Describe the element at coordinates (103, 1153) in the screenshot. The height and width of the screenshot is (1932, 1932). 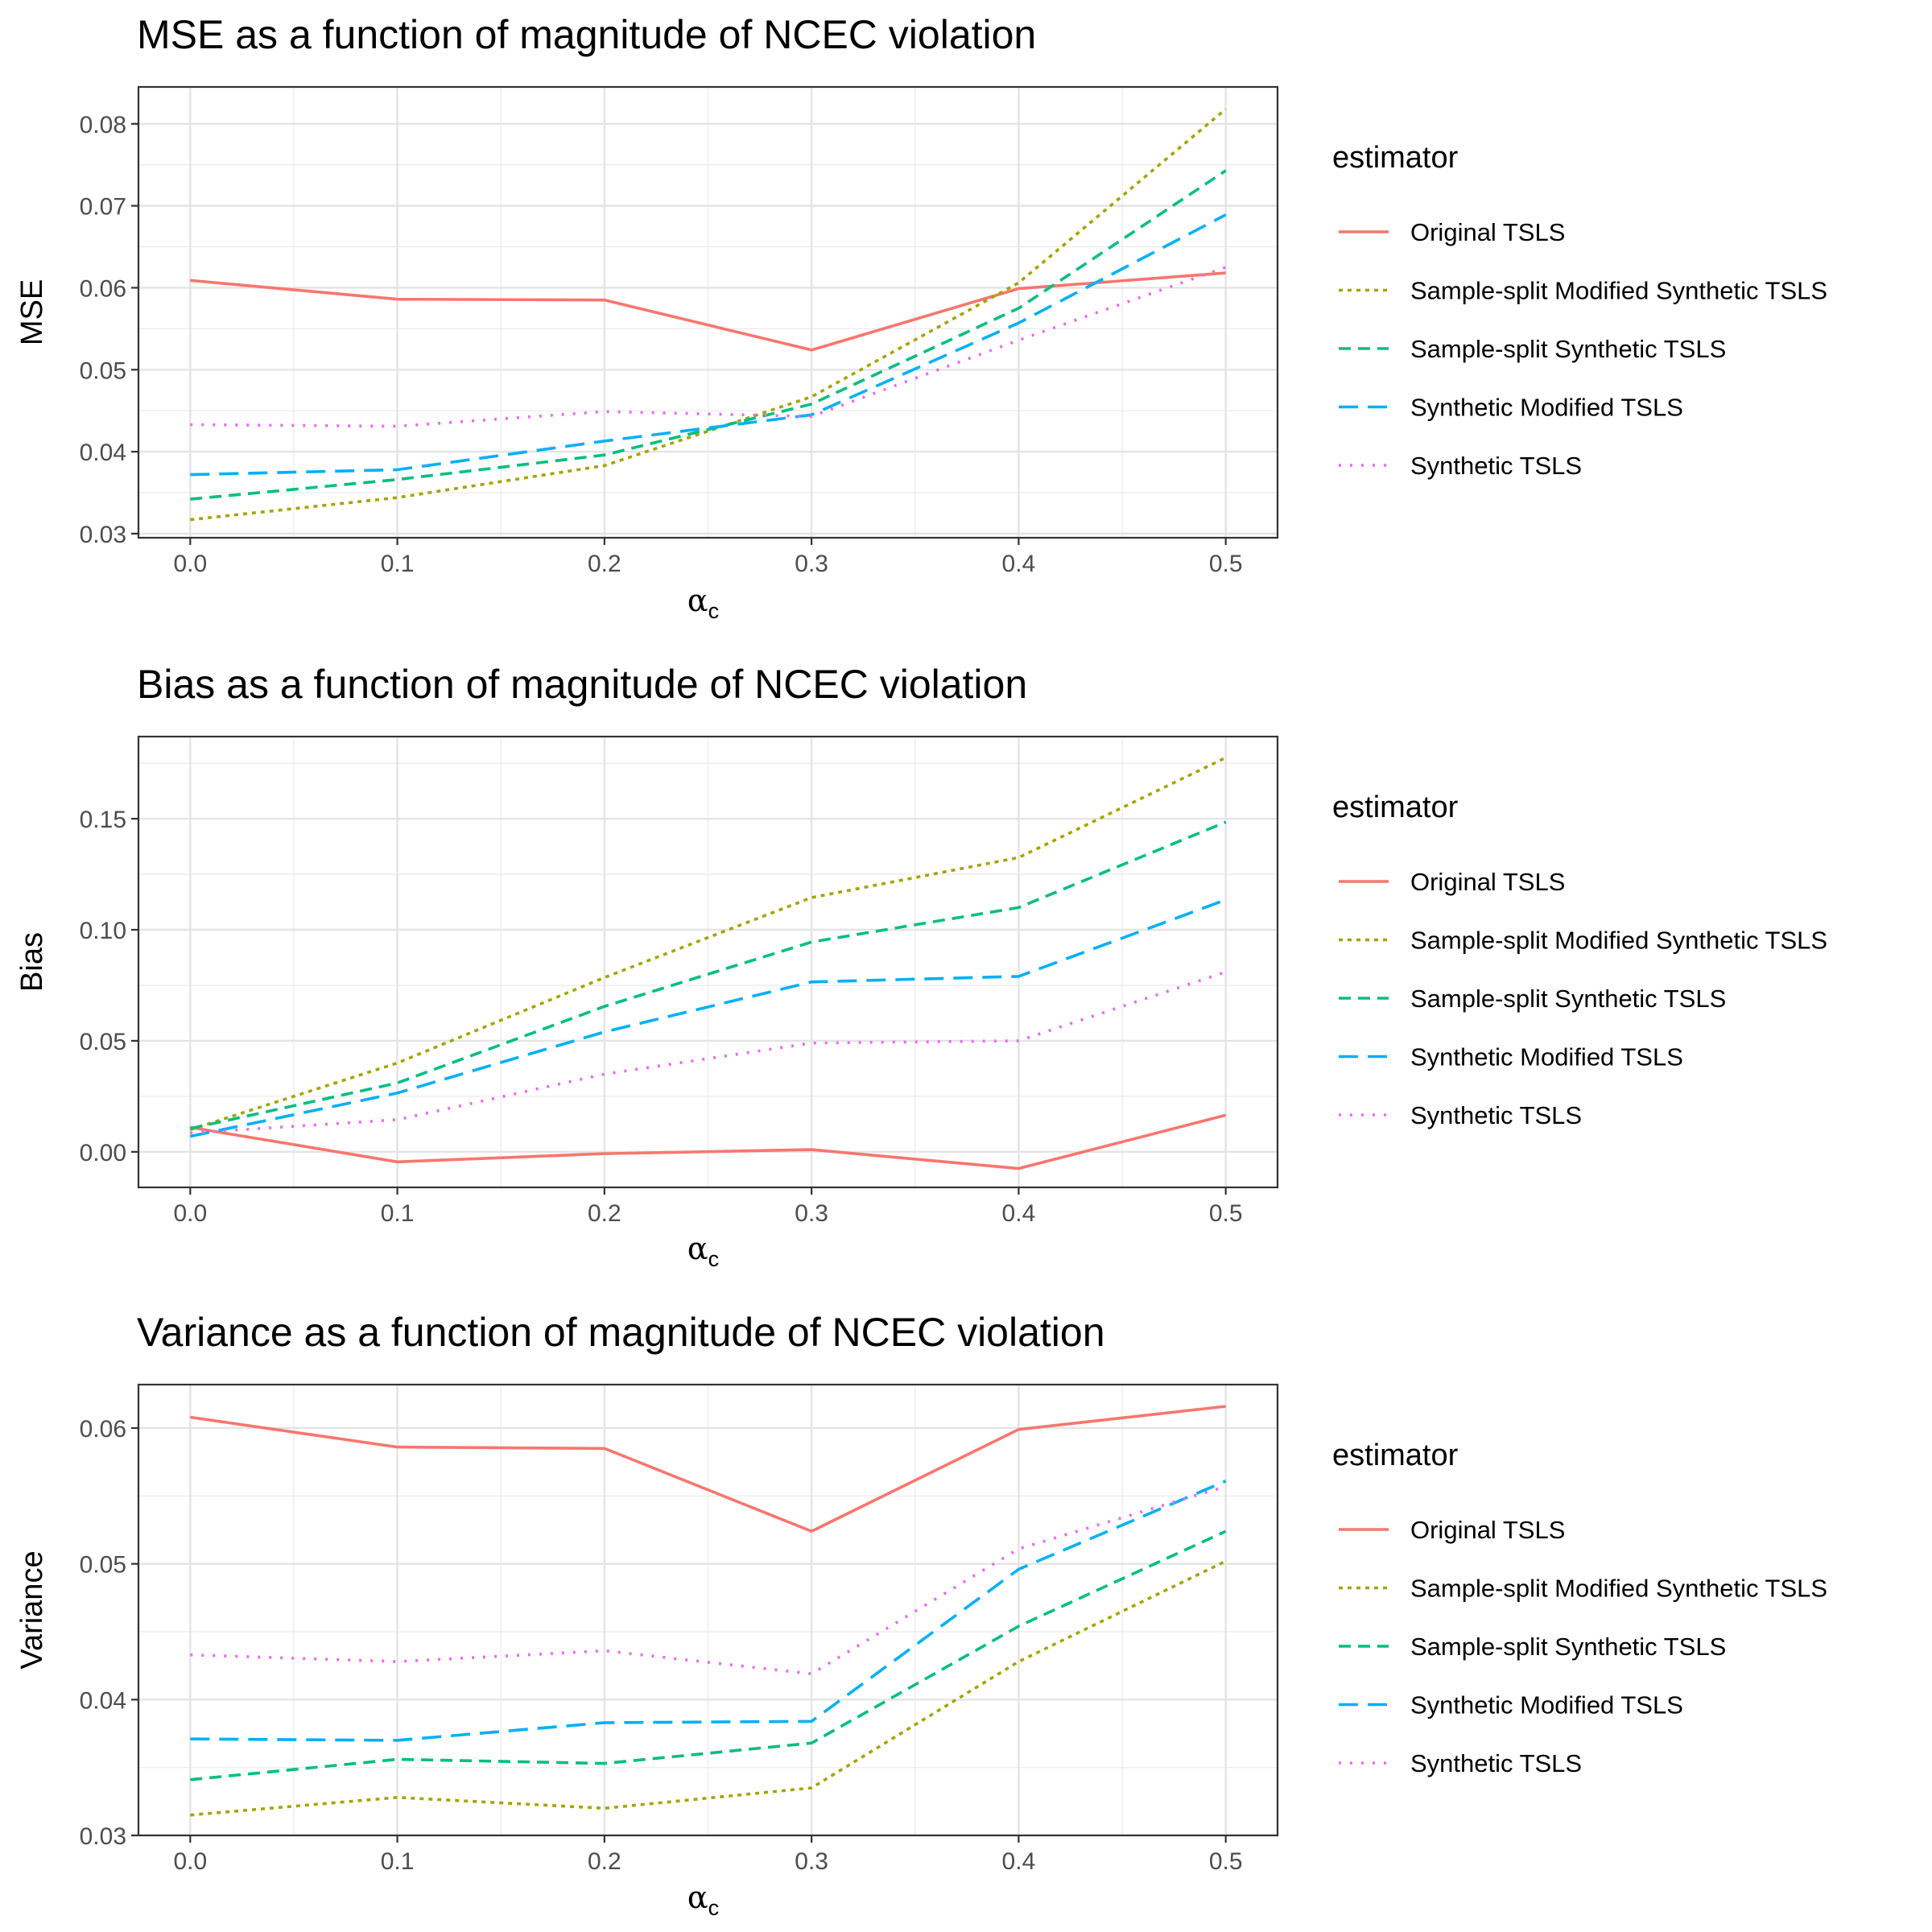
I see `y-tick-label: 0.00` at that location.